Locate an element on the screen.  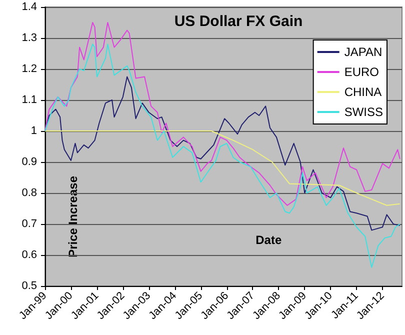
legend-label: JAPAN is located at coordinates (363, 52).